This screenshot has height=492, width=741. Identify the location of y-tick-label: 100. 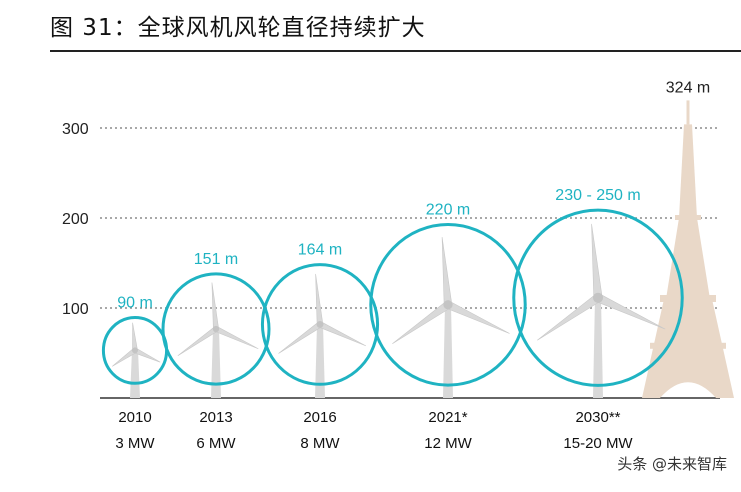
(75, 309).